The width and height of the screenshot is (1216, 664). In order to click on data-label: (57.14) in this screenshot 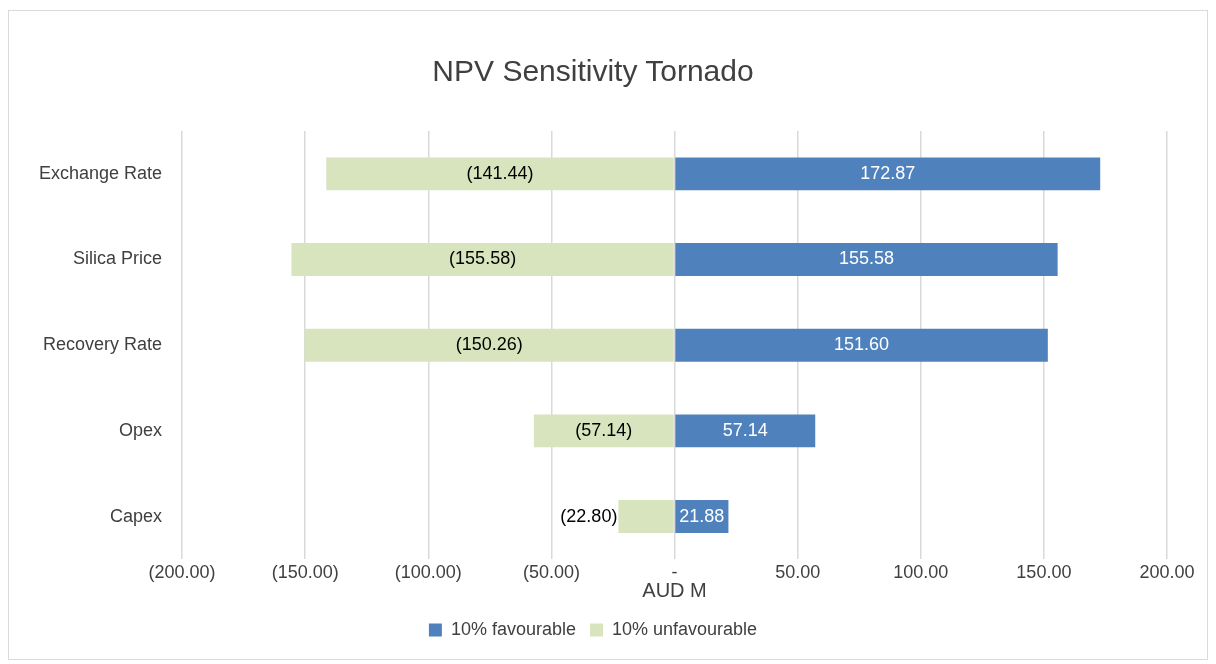, I will do `click(604, 429)`.